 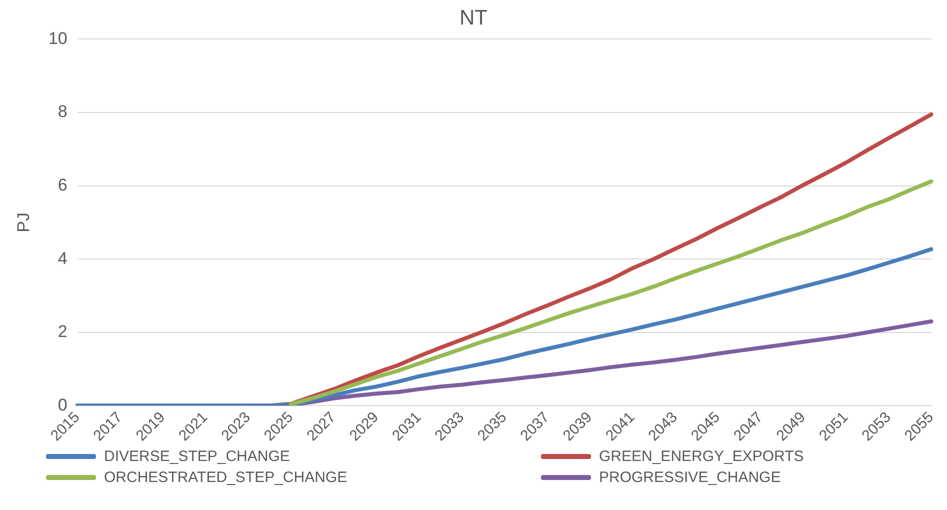 I want to click on y-axis-title: PJ, so click(x=23, y=222).